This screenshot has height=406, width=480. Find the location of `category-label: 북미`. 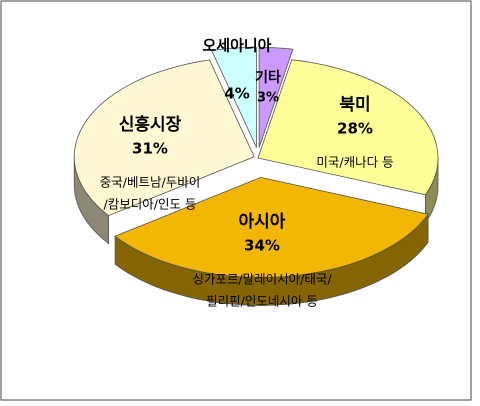

category-label: 북미 is located at coordinates (354, 105).